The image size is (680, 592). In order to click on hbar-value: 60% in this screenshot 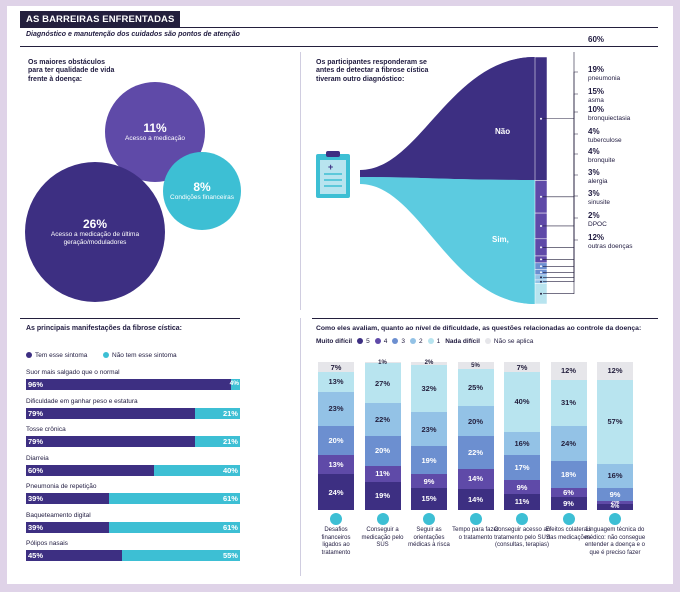, I will do `click(36, 470)`.